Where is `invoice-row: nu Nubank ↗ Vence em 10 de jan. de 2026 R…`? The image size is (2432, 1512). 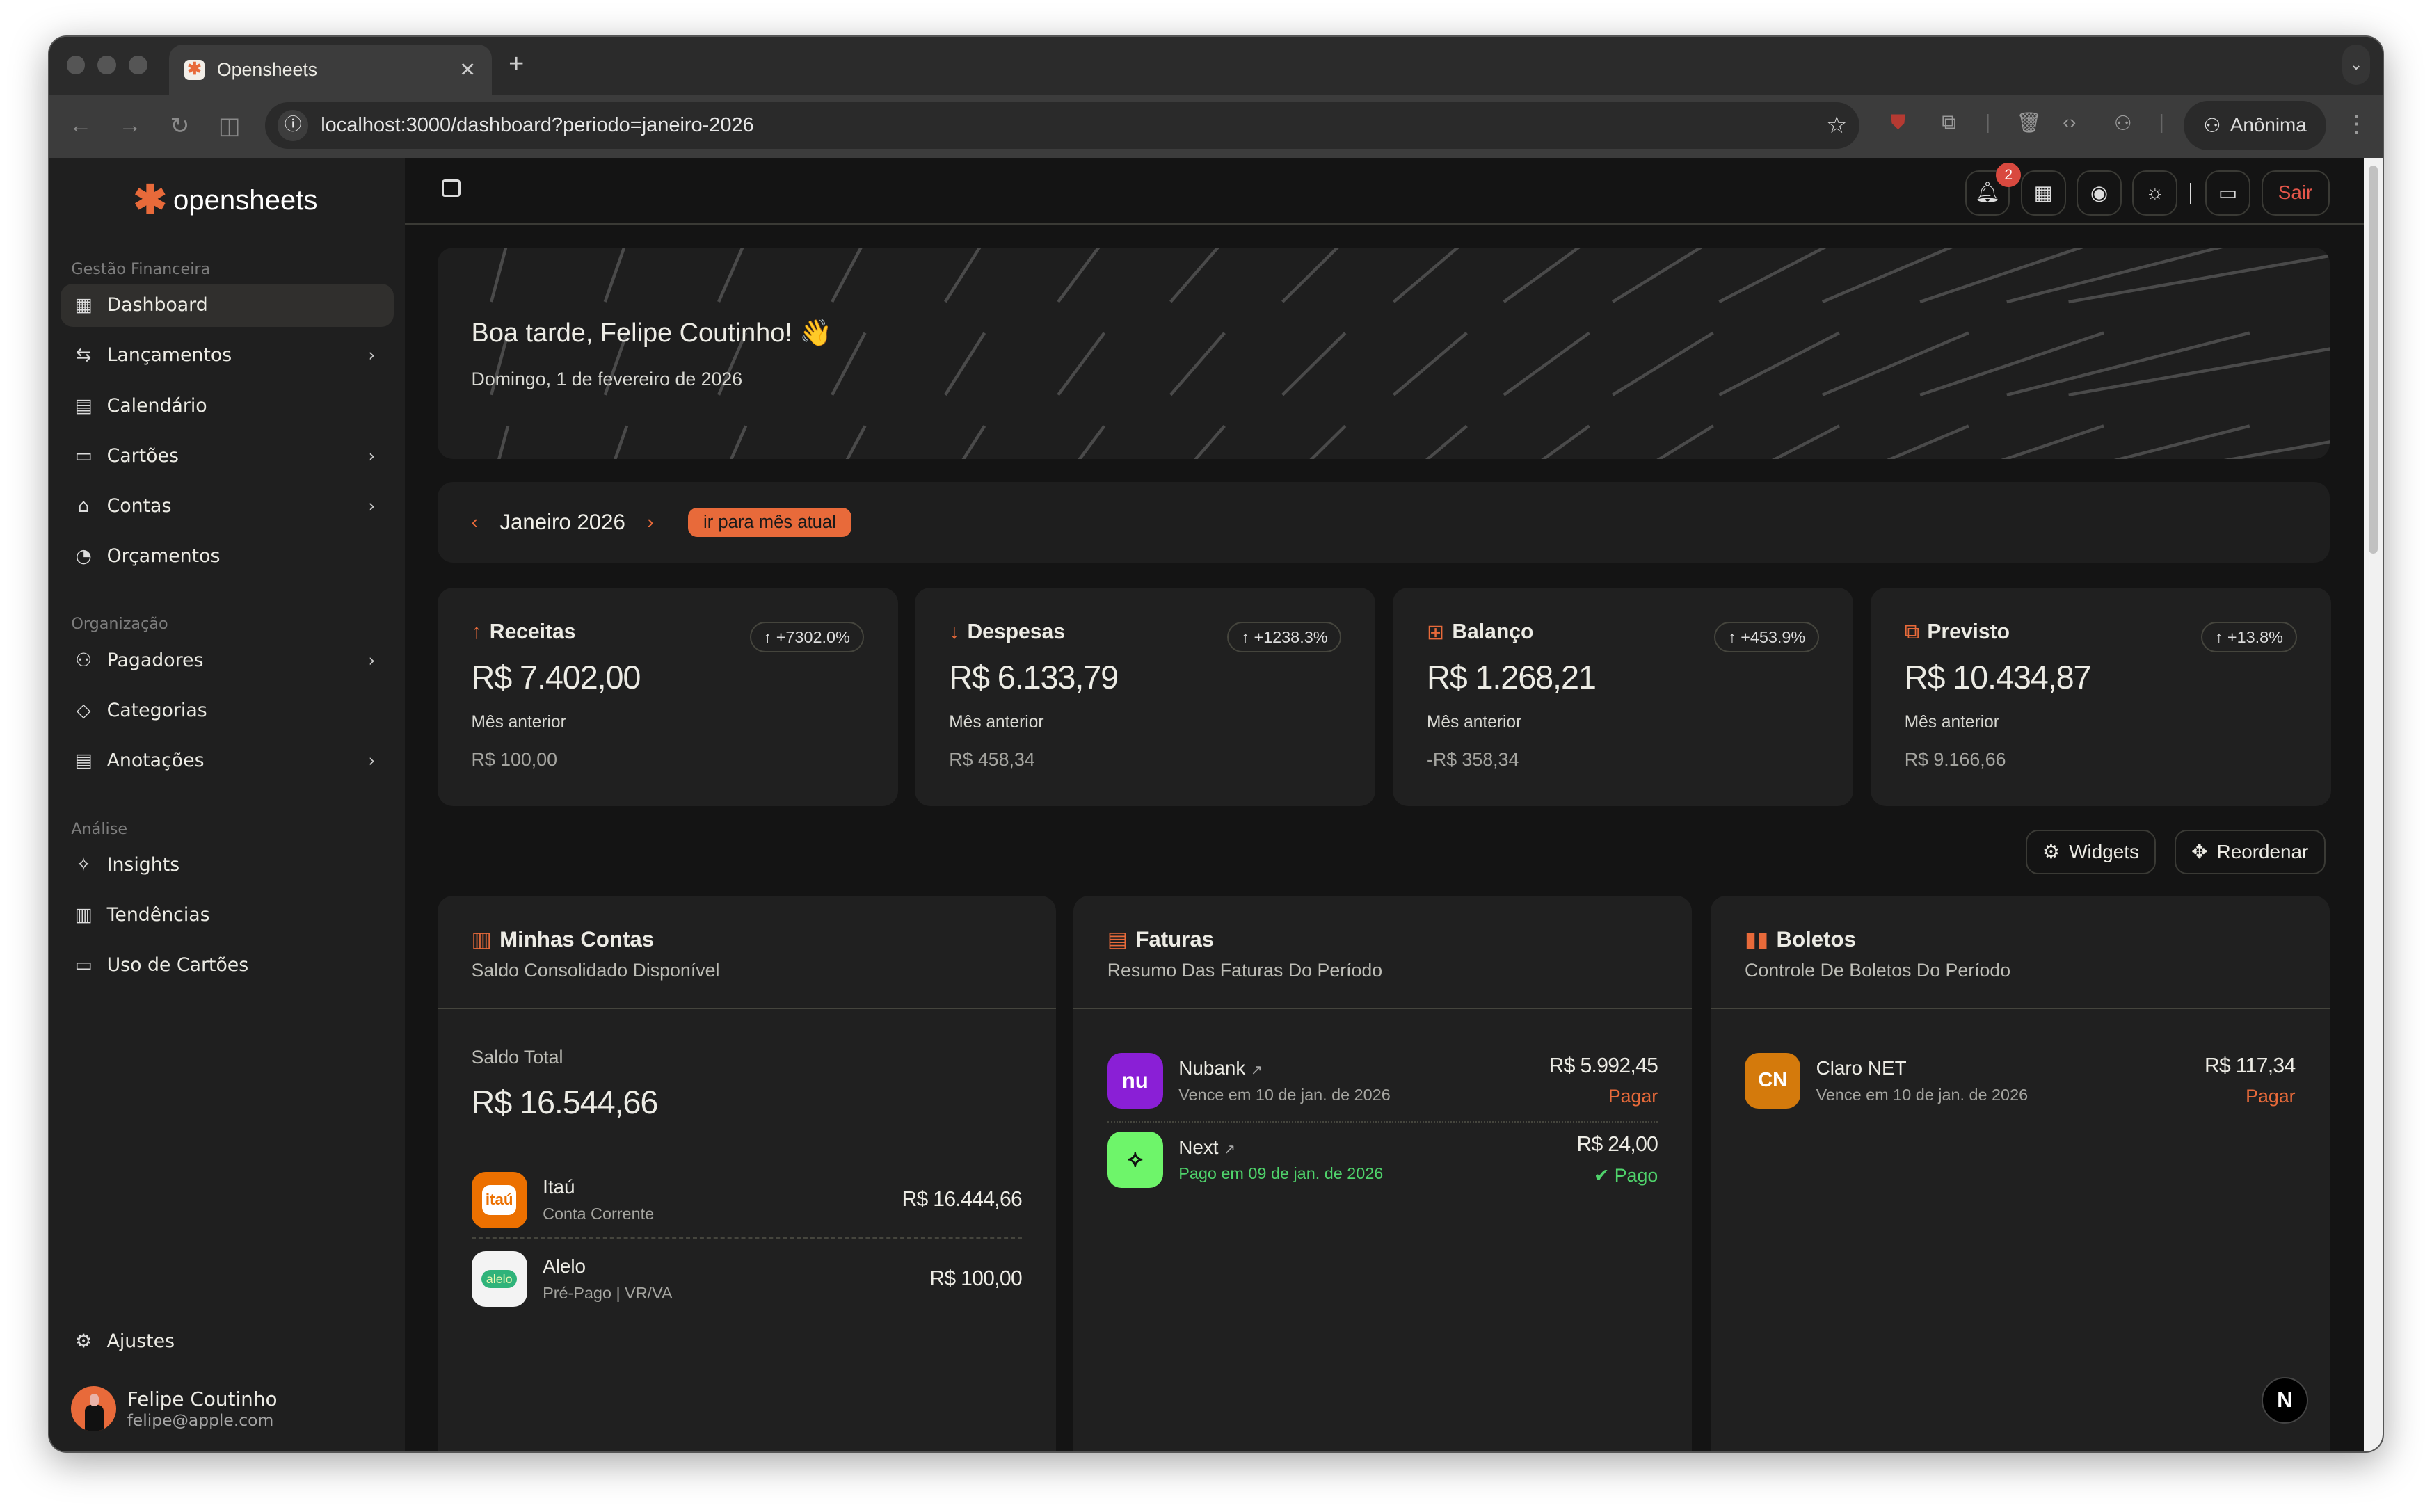
invoice-row: nu Nubank ↗ Vence em 10 de jan. de 2026 R… is located at coordinates (1382, 1081).